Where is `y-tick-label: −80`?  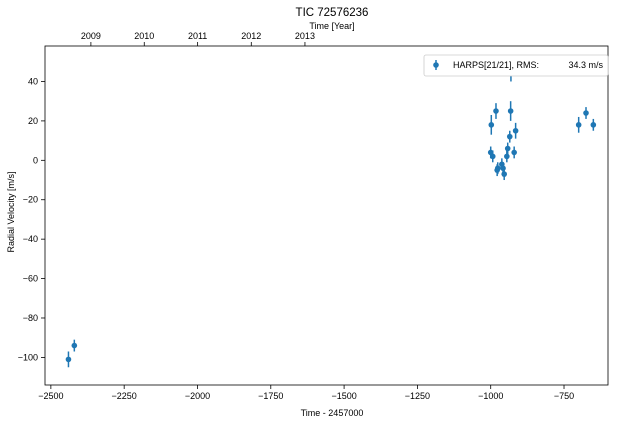
y-tick-label: −80 is located at coordinates (30, 318).